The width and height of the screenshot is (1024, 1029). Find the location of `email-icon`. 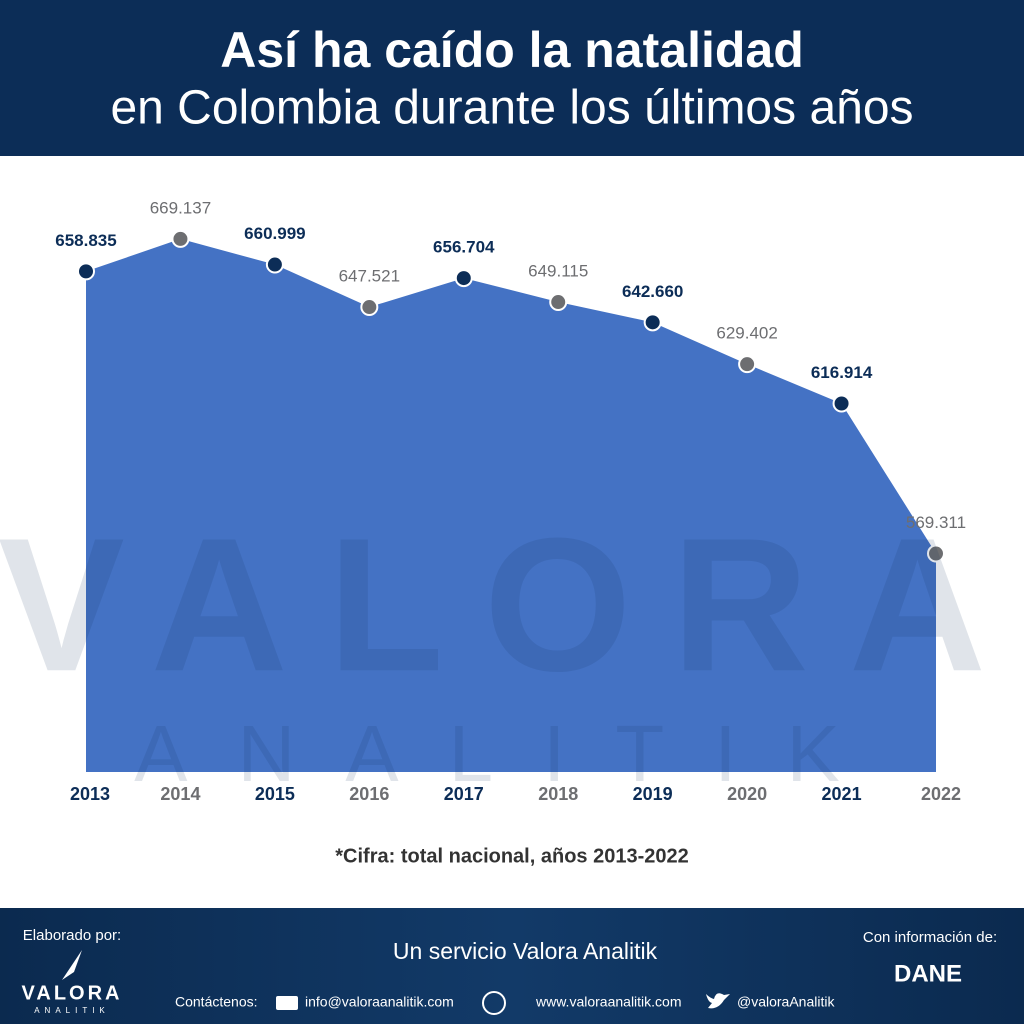

email-icon is located at coordinates (287, 1003).